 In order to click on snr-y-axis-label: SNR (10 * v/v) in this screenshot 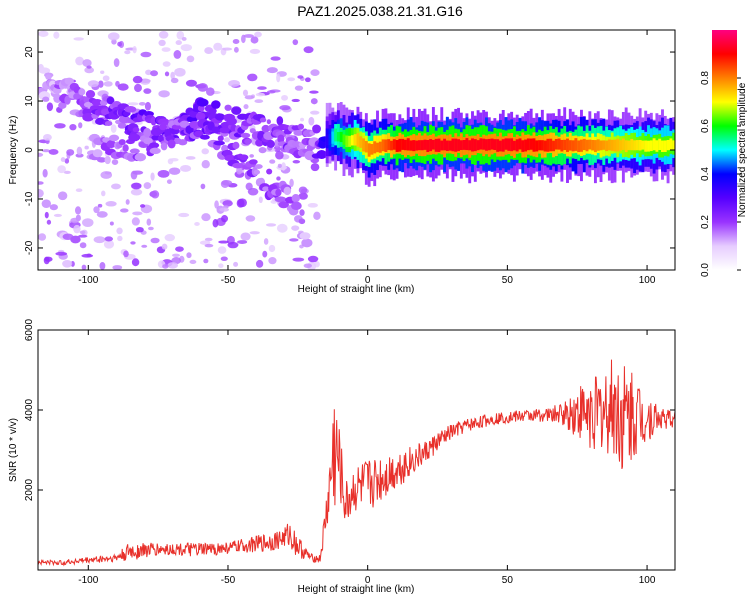, I will do `click(13, 450)`.